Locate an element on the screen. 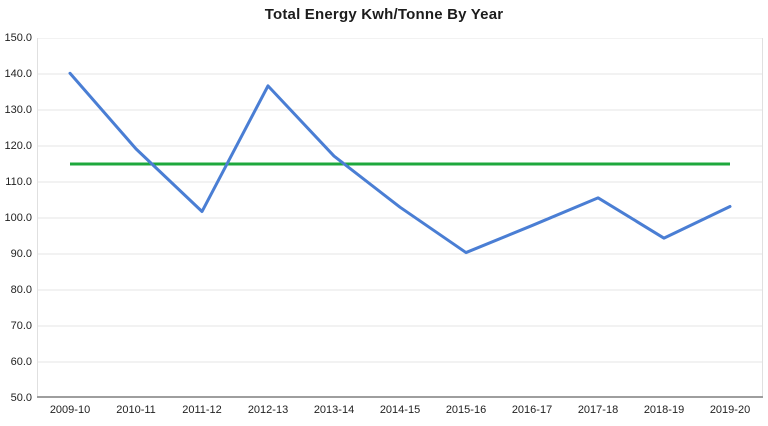 The height and width of the screenshot is (426, 768). x-axis-tick-label: 2018-19 is located at coordinates (664, 410).